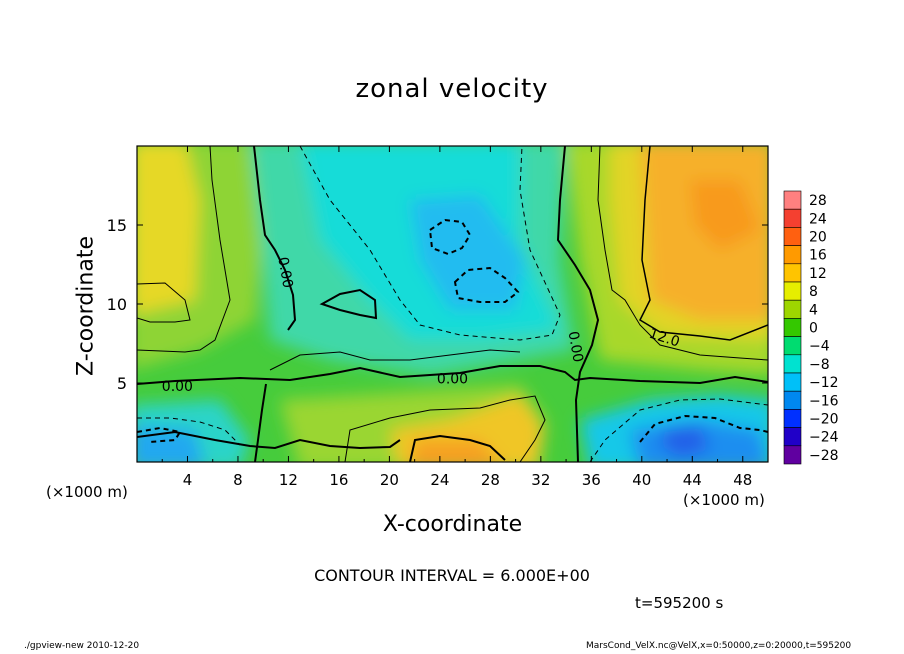  What do you see at coordinates (275, 238) in the screenshot?
I see `contour-zero-column-left` at bounding box center [275, 238].